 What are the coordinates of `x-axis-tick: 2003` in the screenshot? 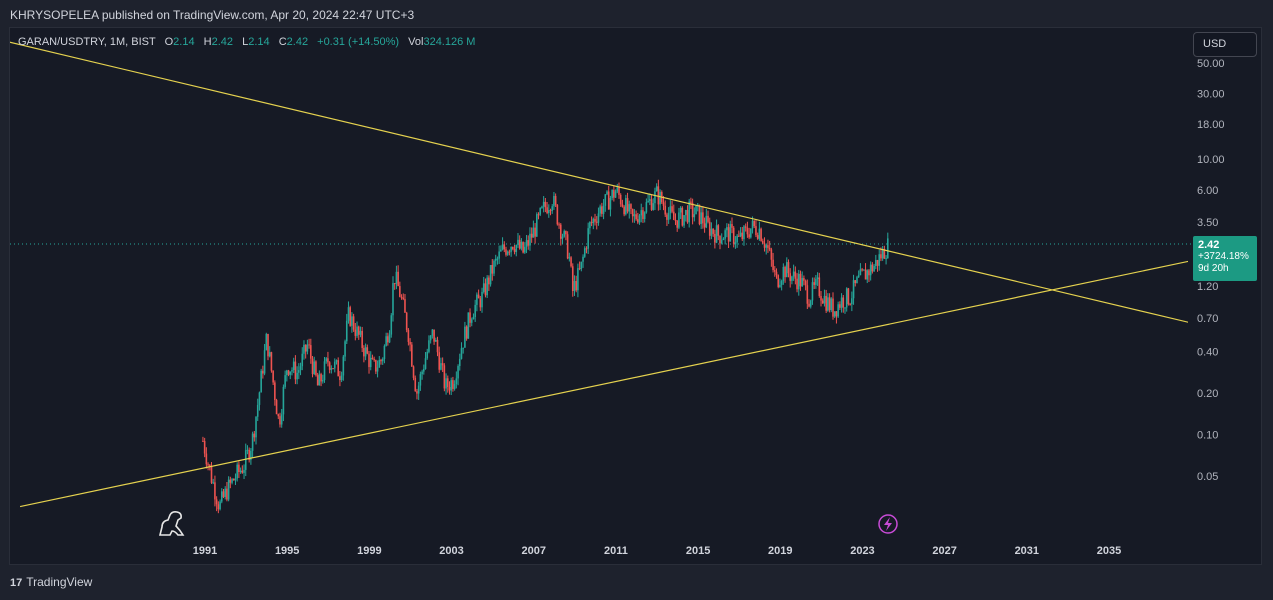 It's located at (451, 551).